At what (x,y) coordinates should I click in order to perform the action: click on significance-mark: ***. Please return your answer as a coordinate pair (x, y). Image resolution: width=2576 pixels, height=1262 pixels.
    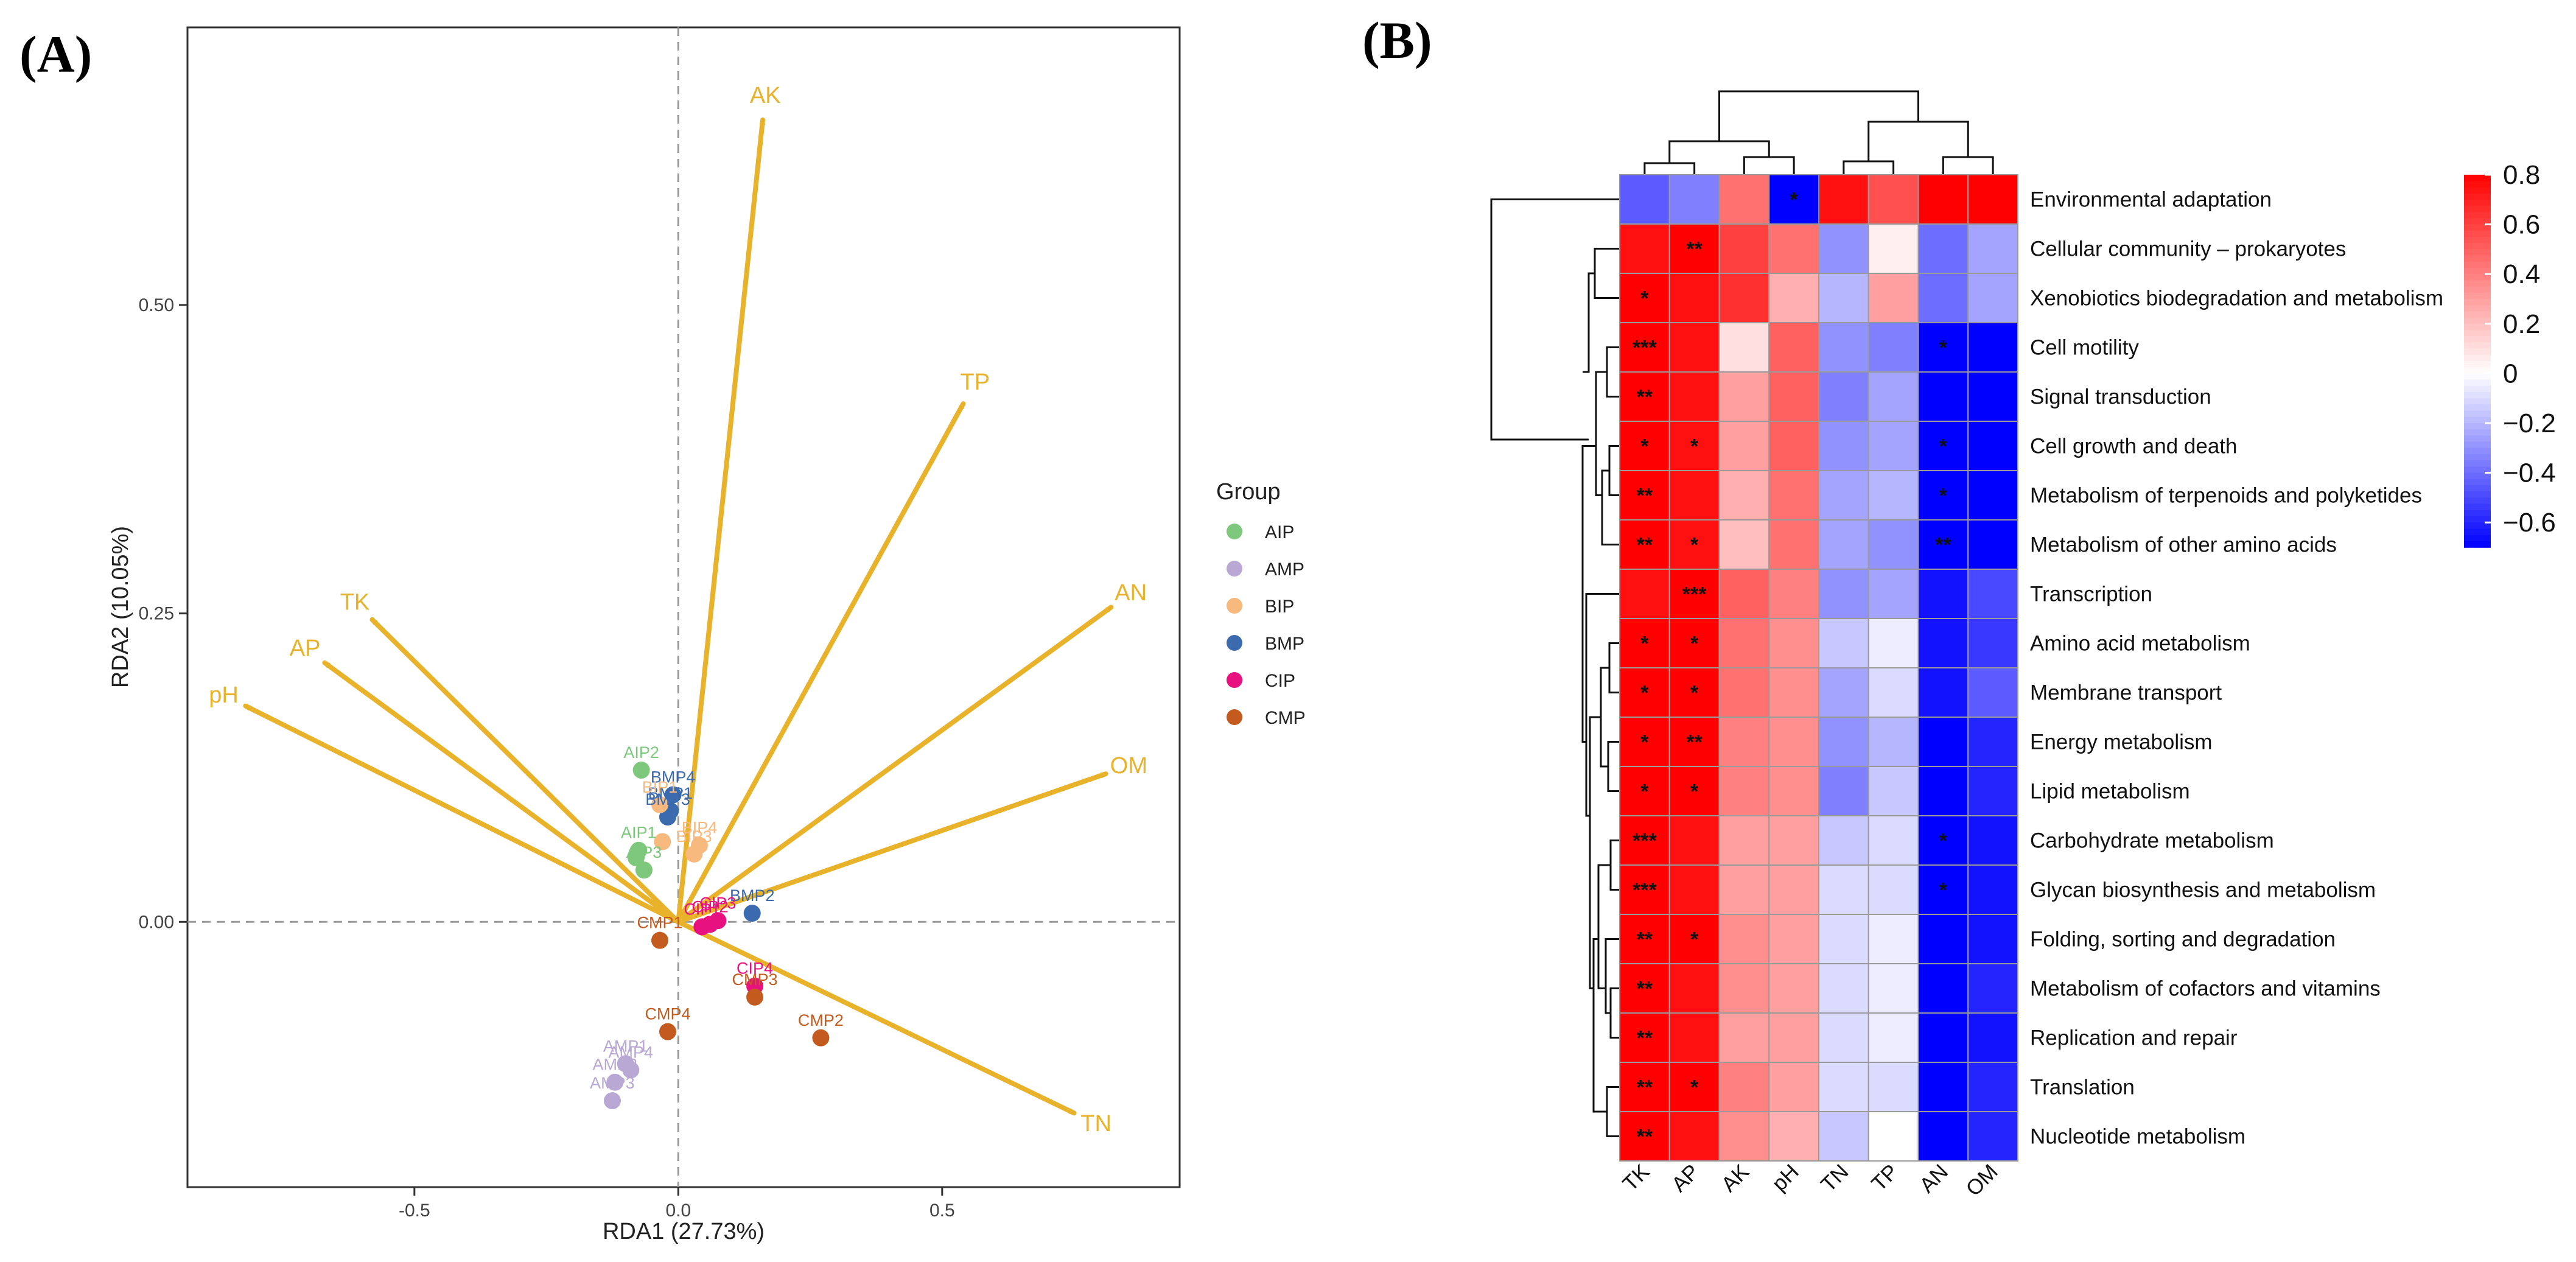
    Looking at the image, I should click on (1694, 594).